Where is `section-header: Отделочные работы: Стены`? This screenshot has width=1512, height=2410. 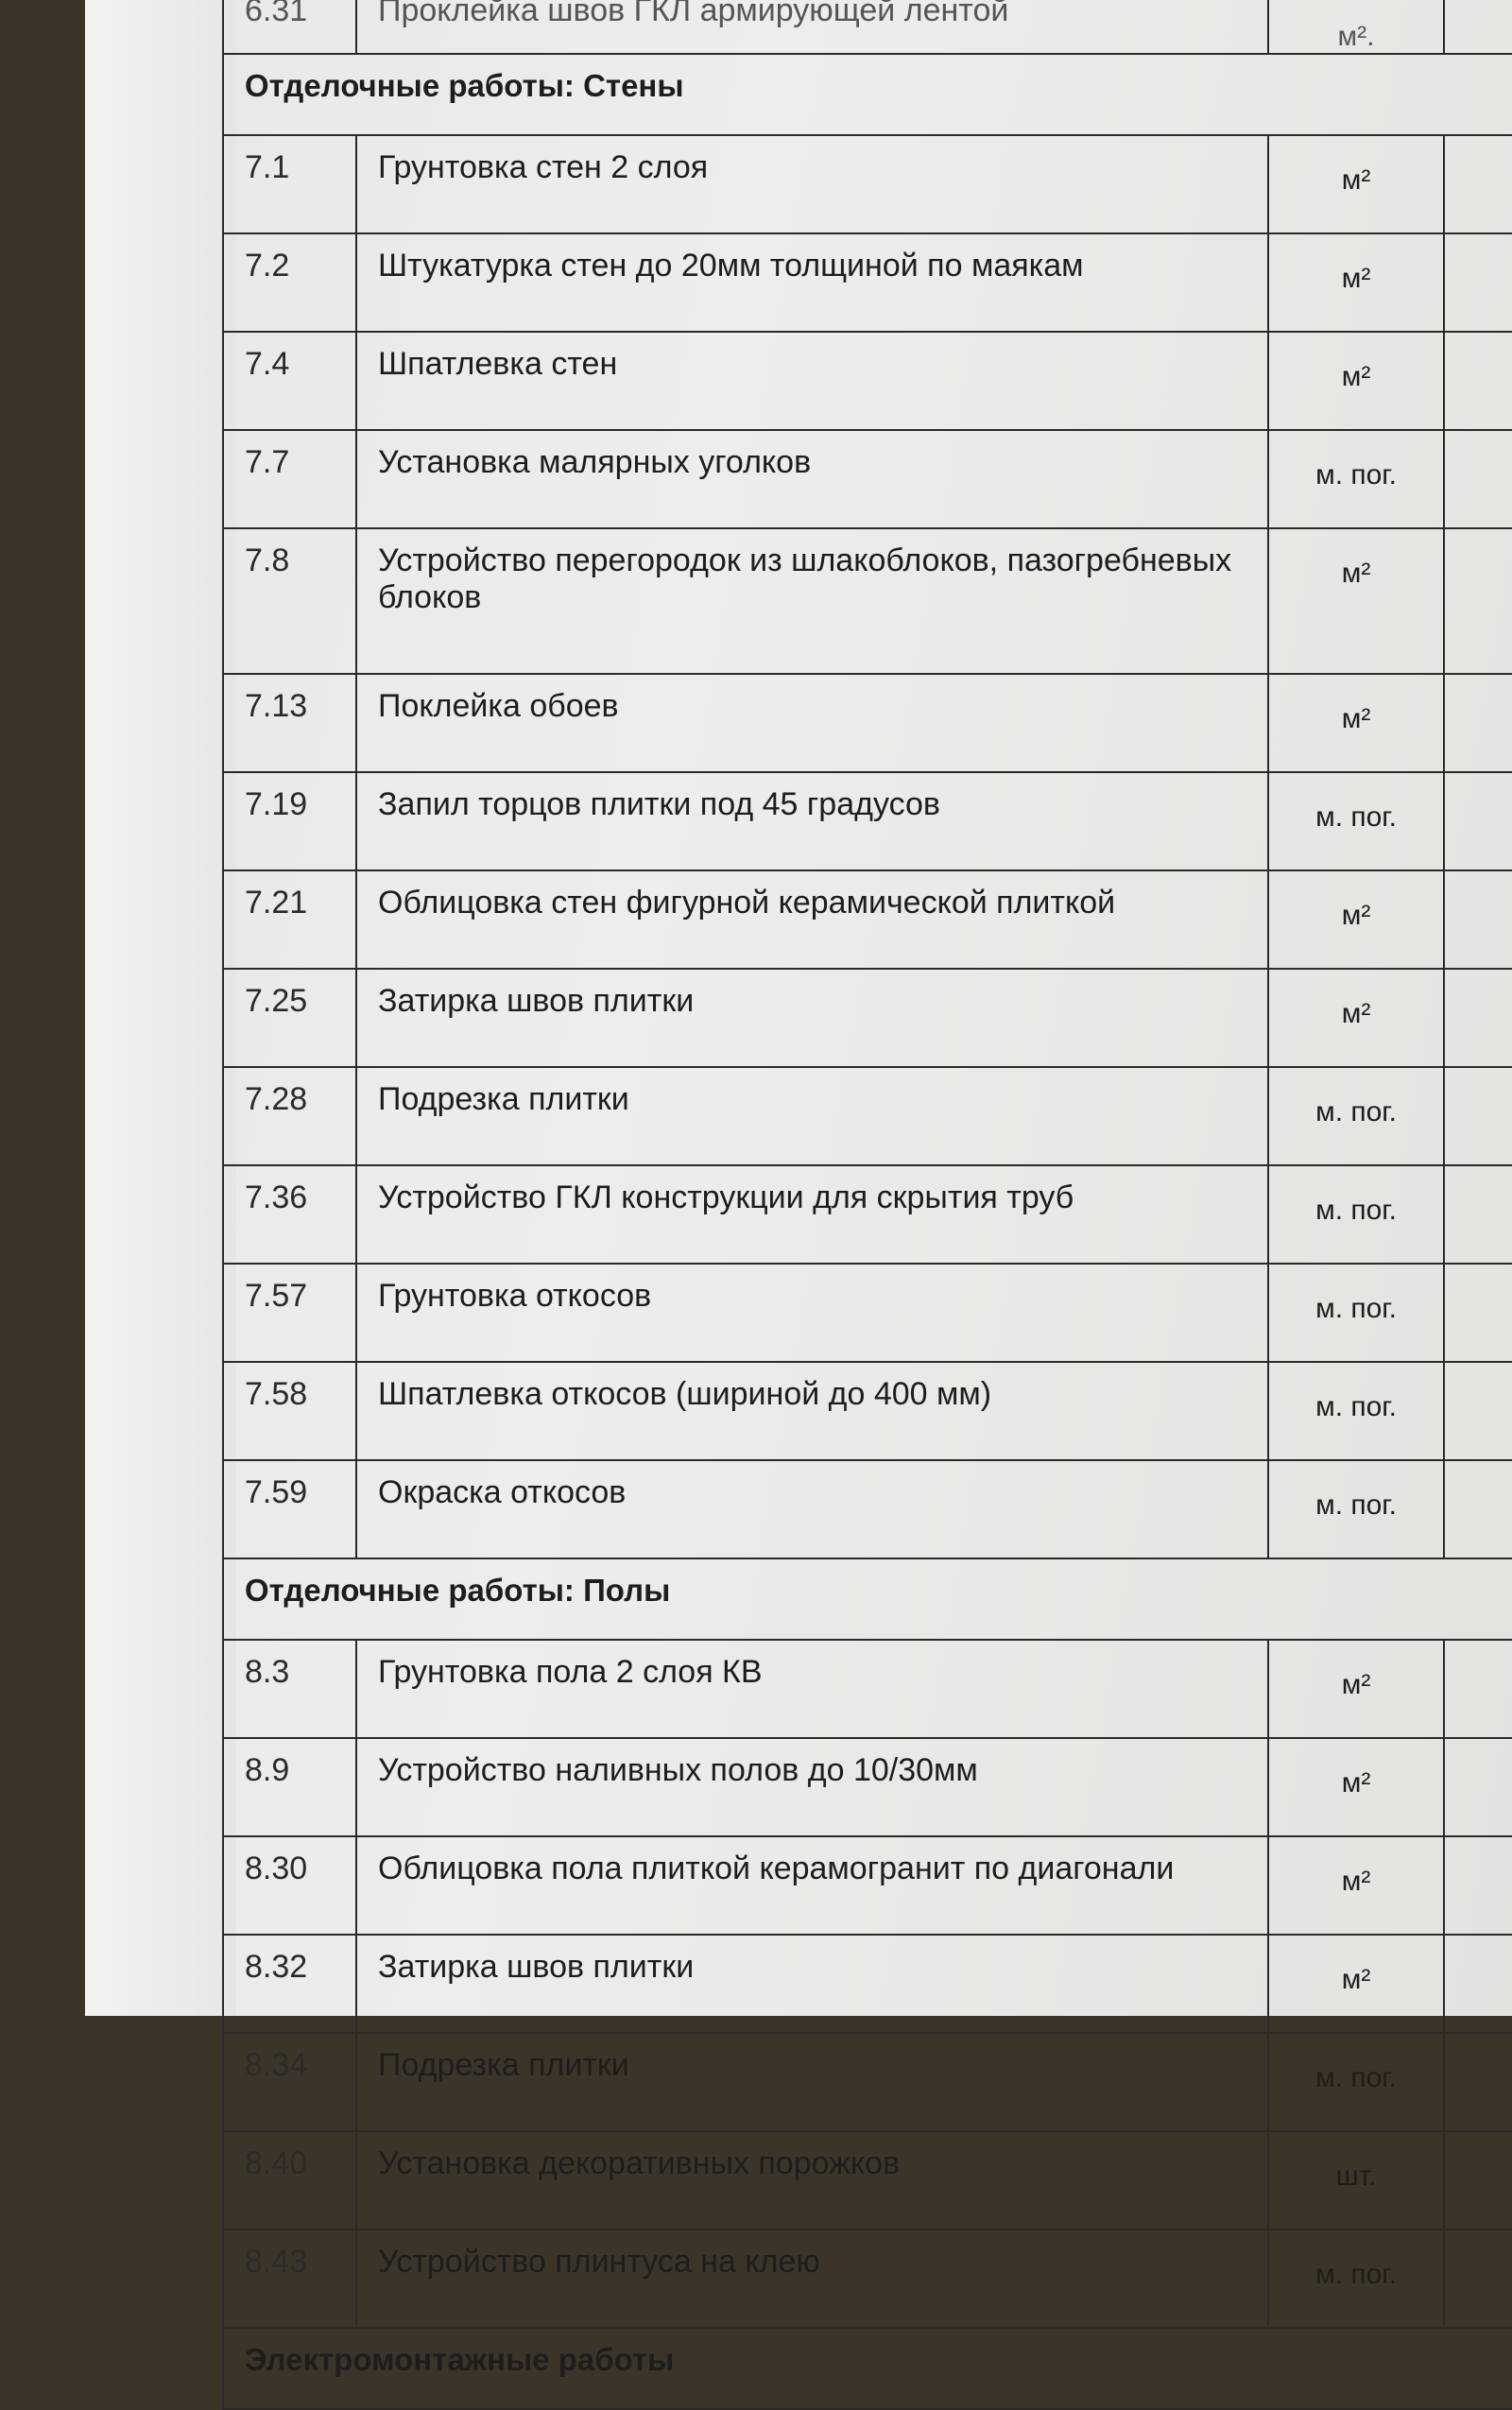 section-header: Отделочные работы: Стены is located at coordinates (867, 94).